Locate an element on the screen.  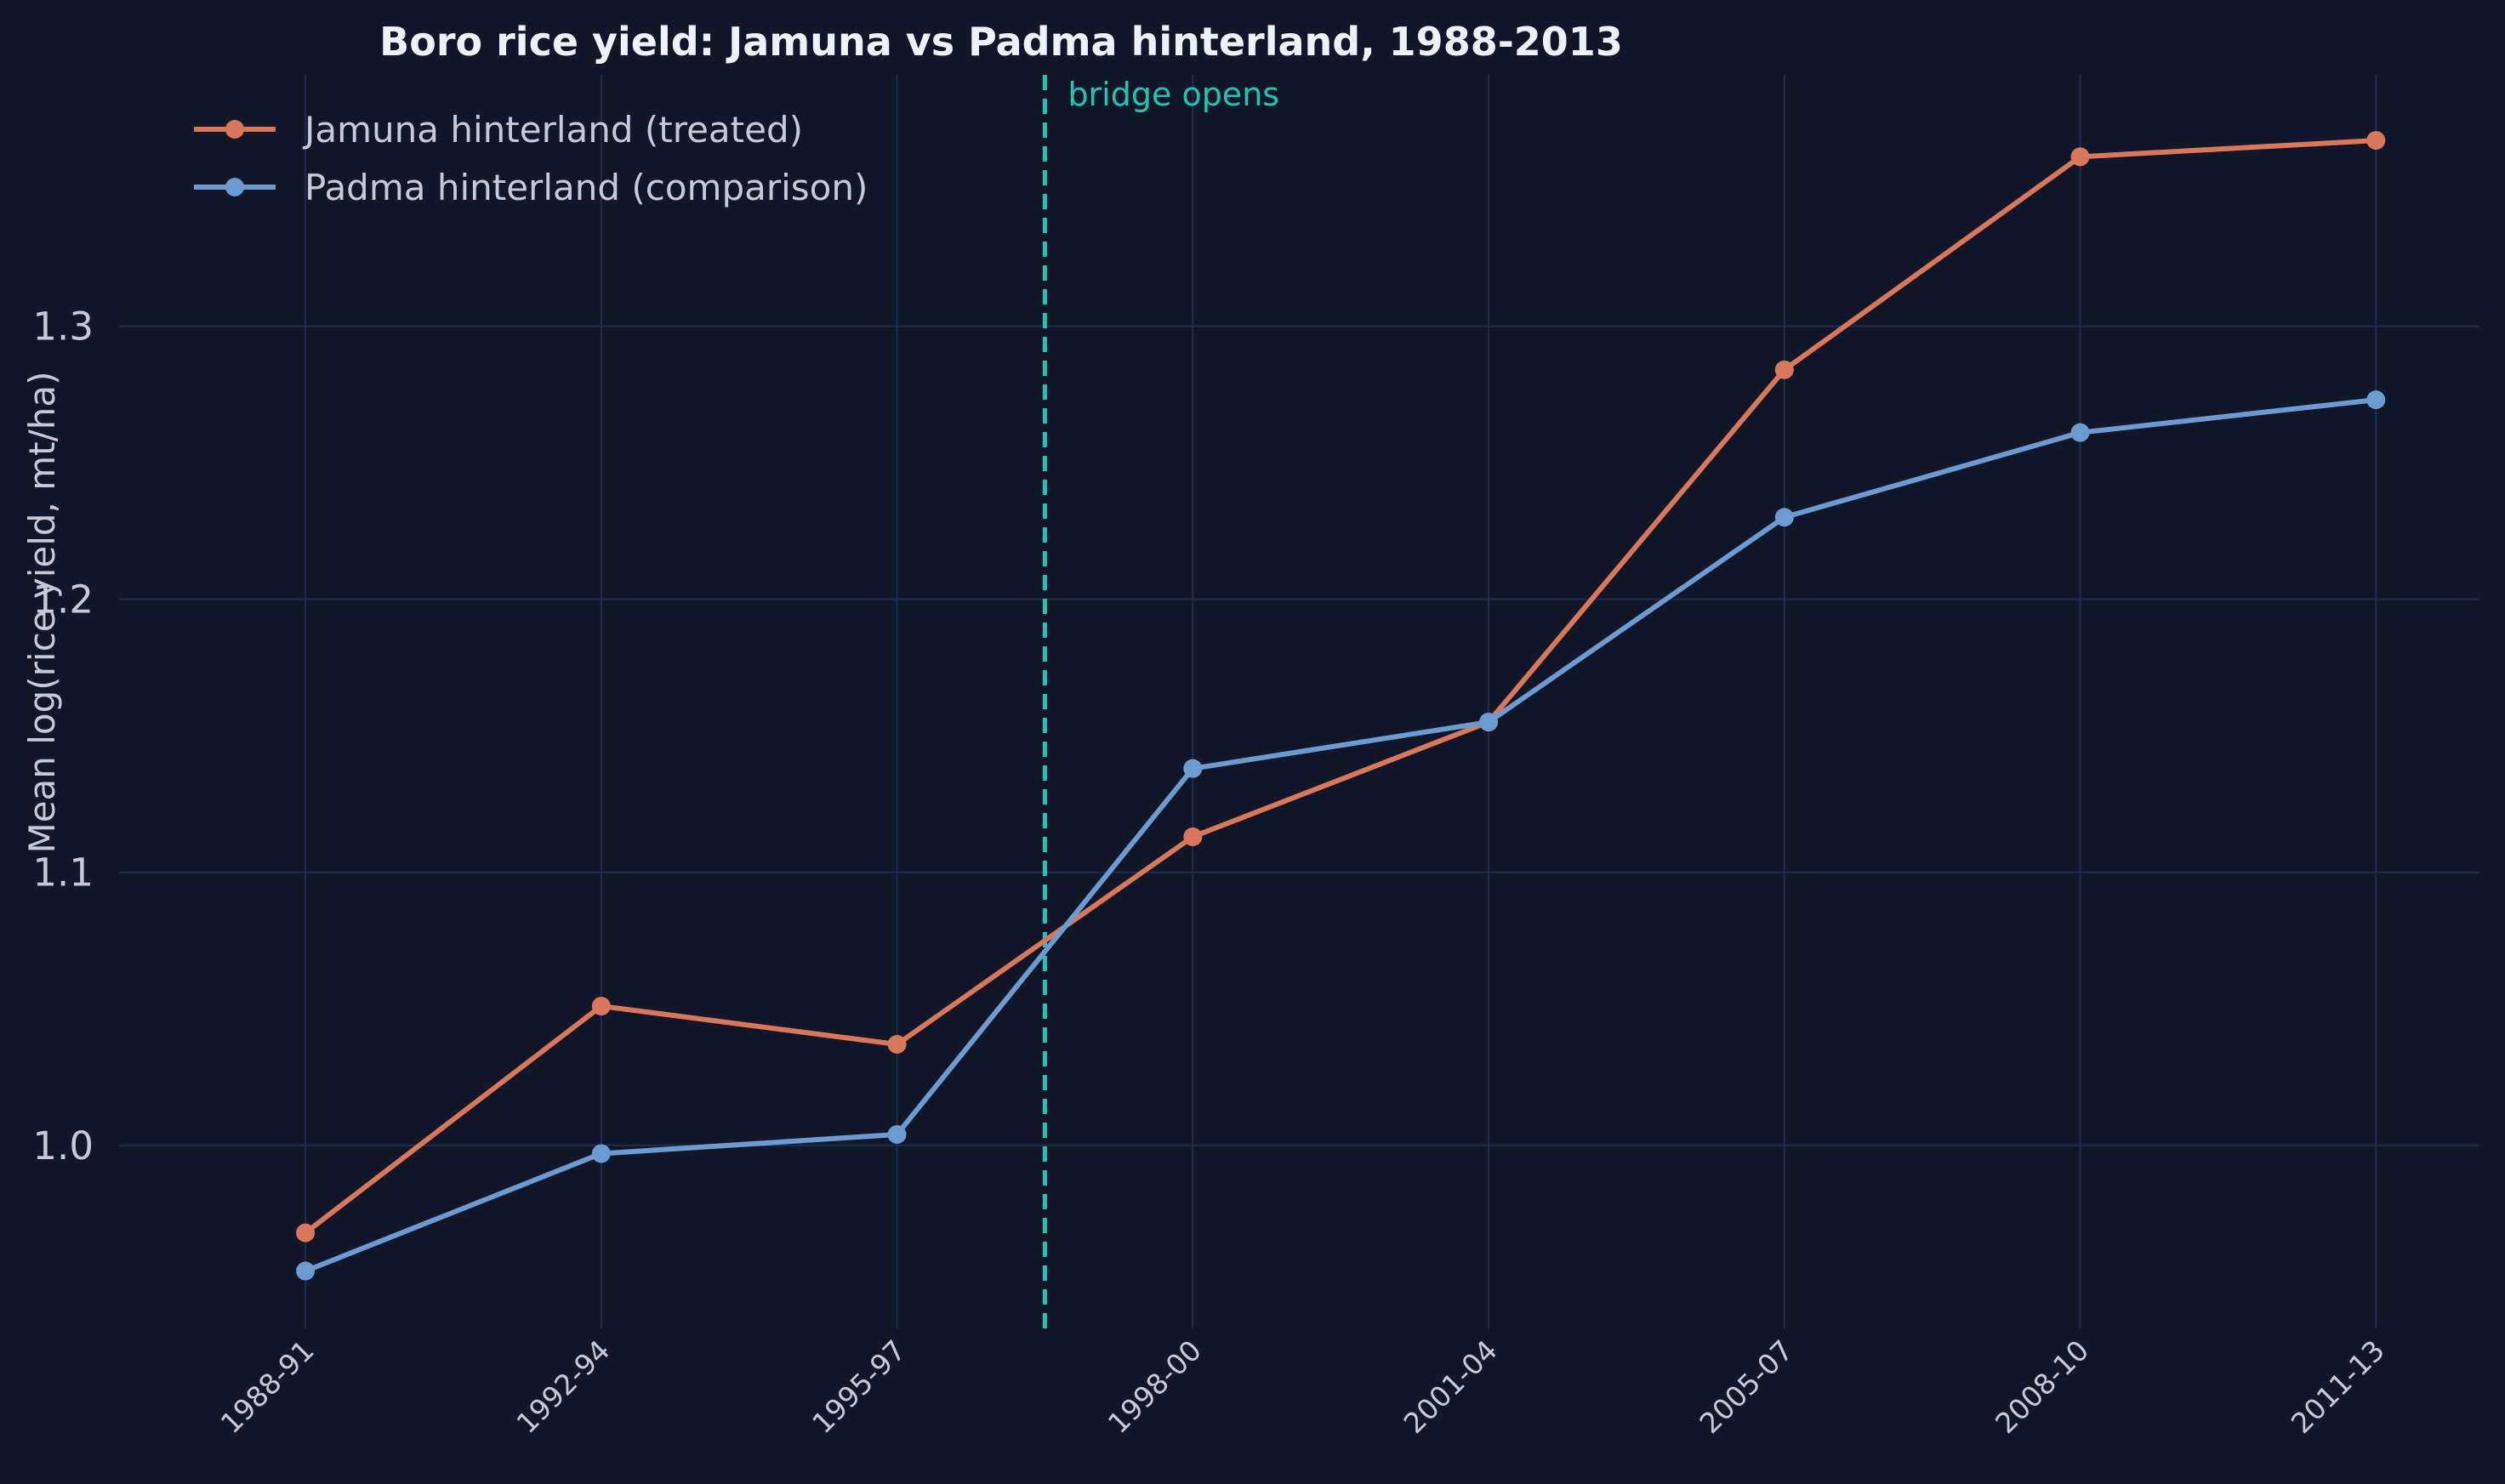
y-axis: 1.0 1.1 1.2 1.3 is located at coordinates (63, 736).